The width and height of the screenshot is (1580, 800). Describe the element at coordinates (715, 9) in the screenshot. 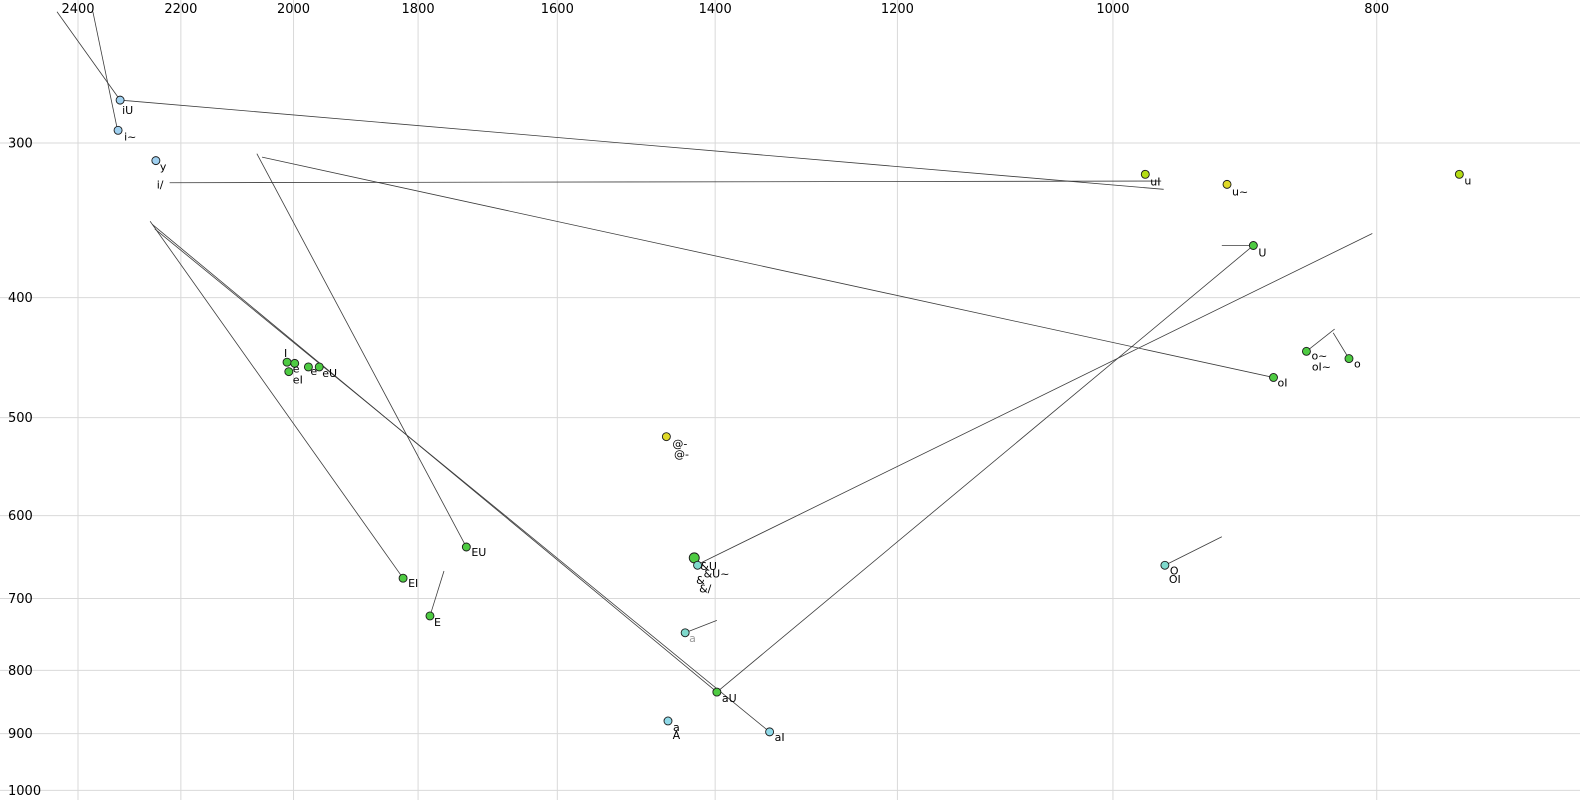

I see `x-tick-label: 1400` at that location.